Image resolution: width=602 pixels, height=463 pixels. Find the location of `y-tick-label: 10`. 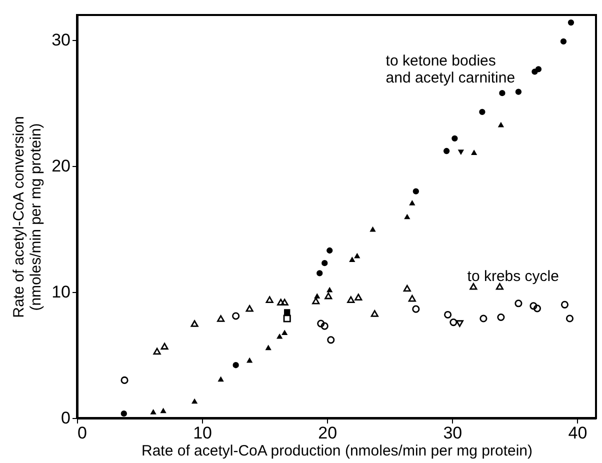

y-tick-label: 10 is located at coordinates (61, 292).